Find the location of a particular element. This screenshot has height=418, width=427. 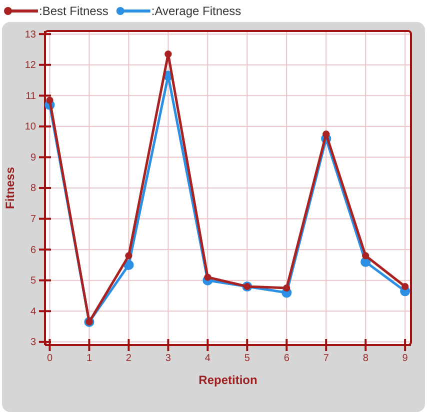

y-tick-label: 3 is located at coordinates (33, 342).